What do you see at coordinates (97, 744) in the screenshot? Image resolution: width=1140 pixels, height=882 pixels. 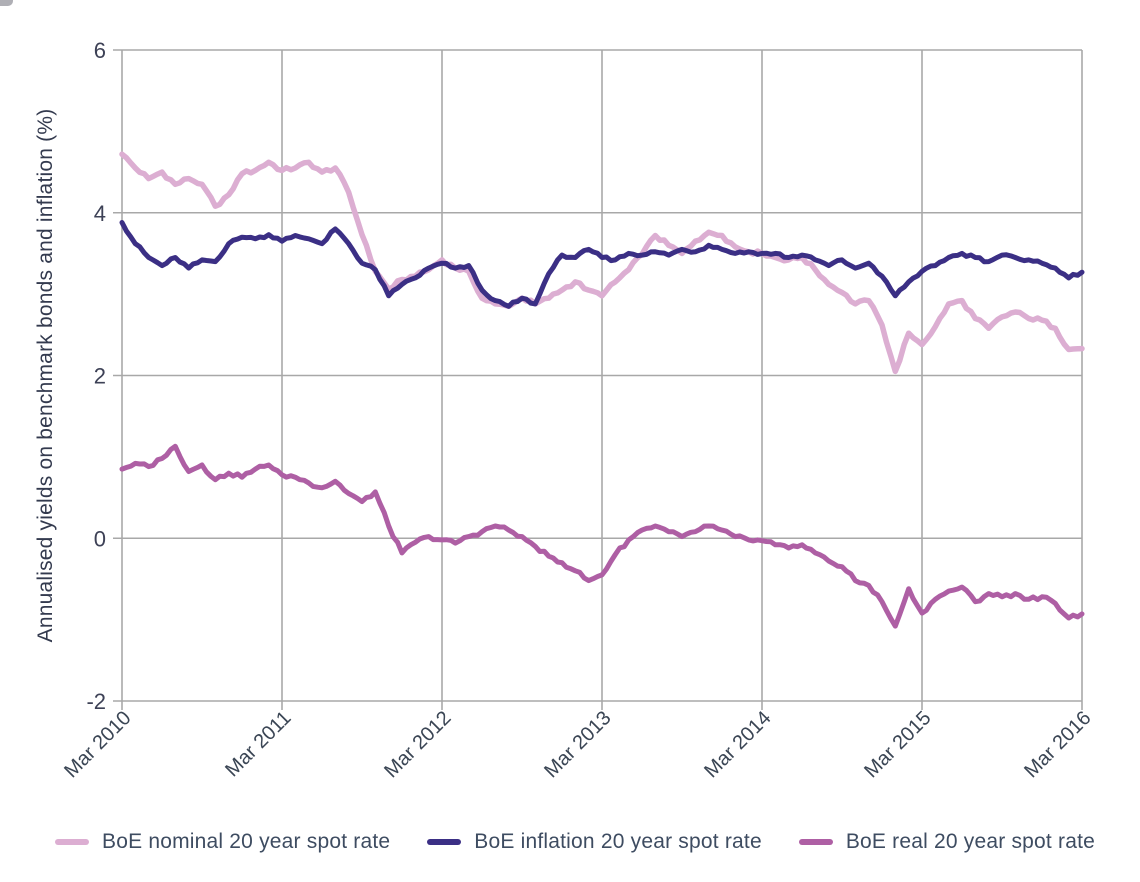 I see `x-tick-label: Mar 2010` at bounding box center [97, 744].